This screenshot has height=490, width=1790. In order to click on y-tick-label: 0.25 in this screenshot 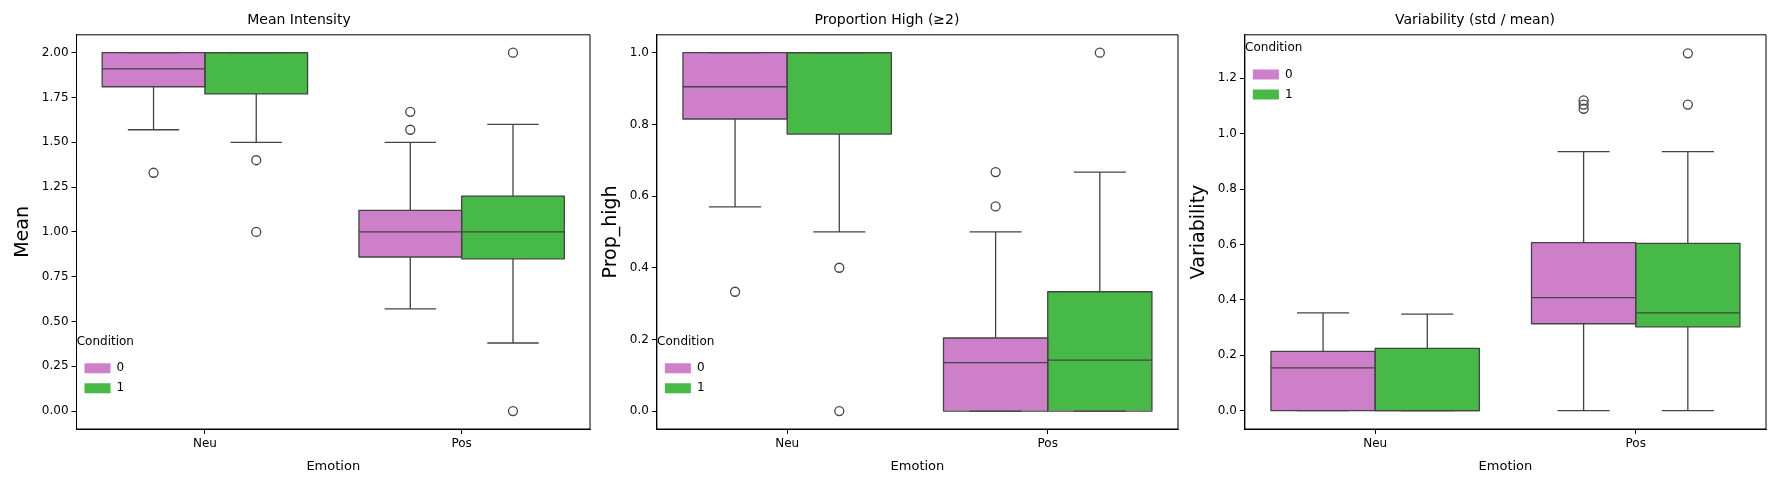, I will do `click(55, 365)`.